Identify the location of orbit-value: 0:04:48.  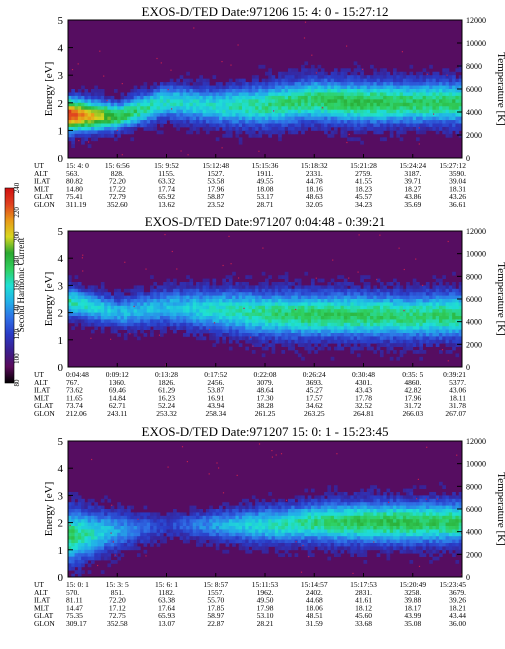
(77, 374).